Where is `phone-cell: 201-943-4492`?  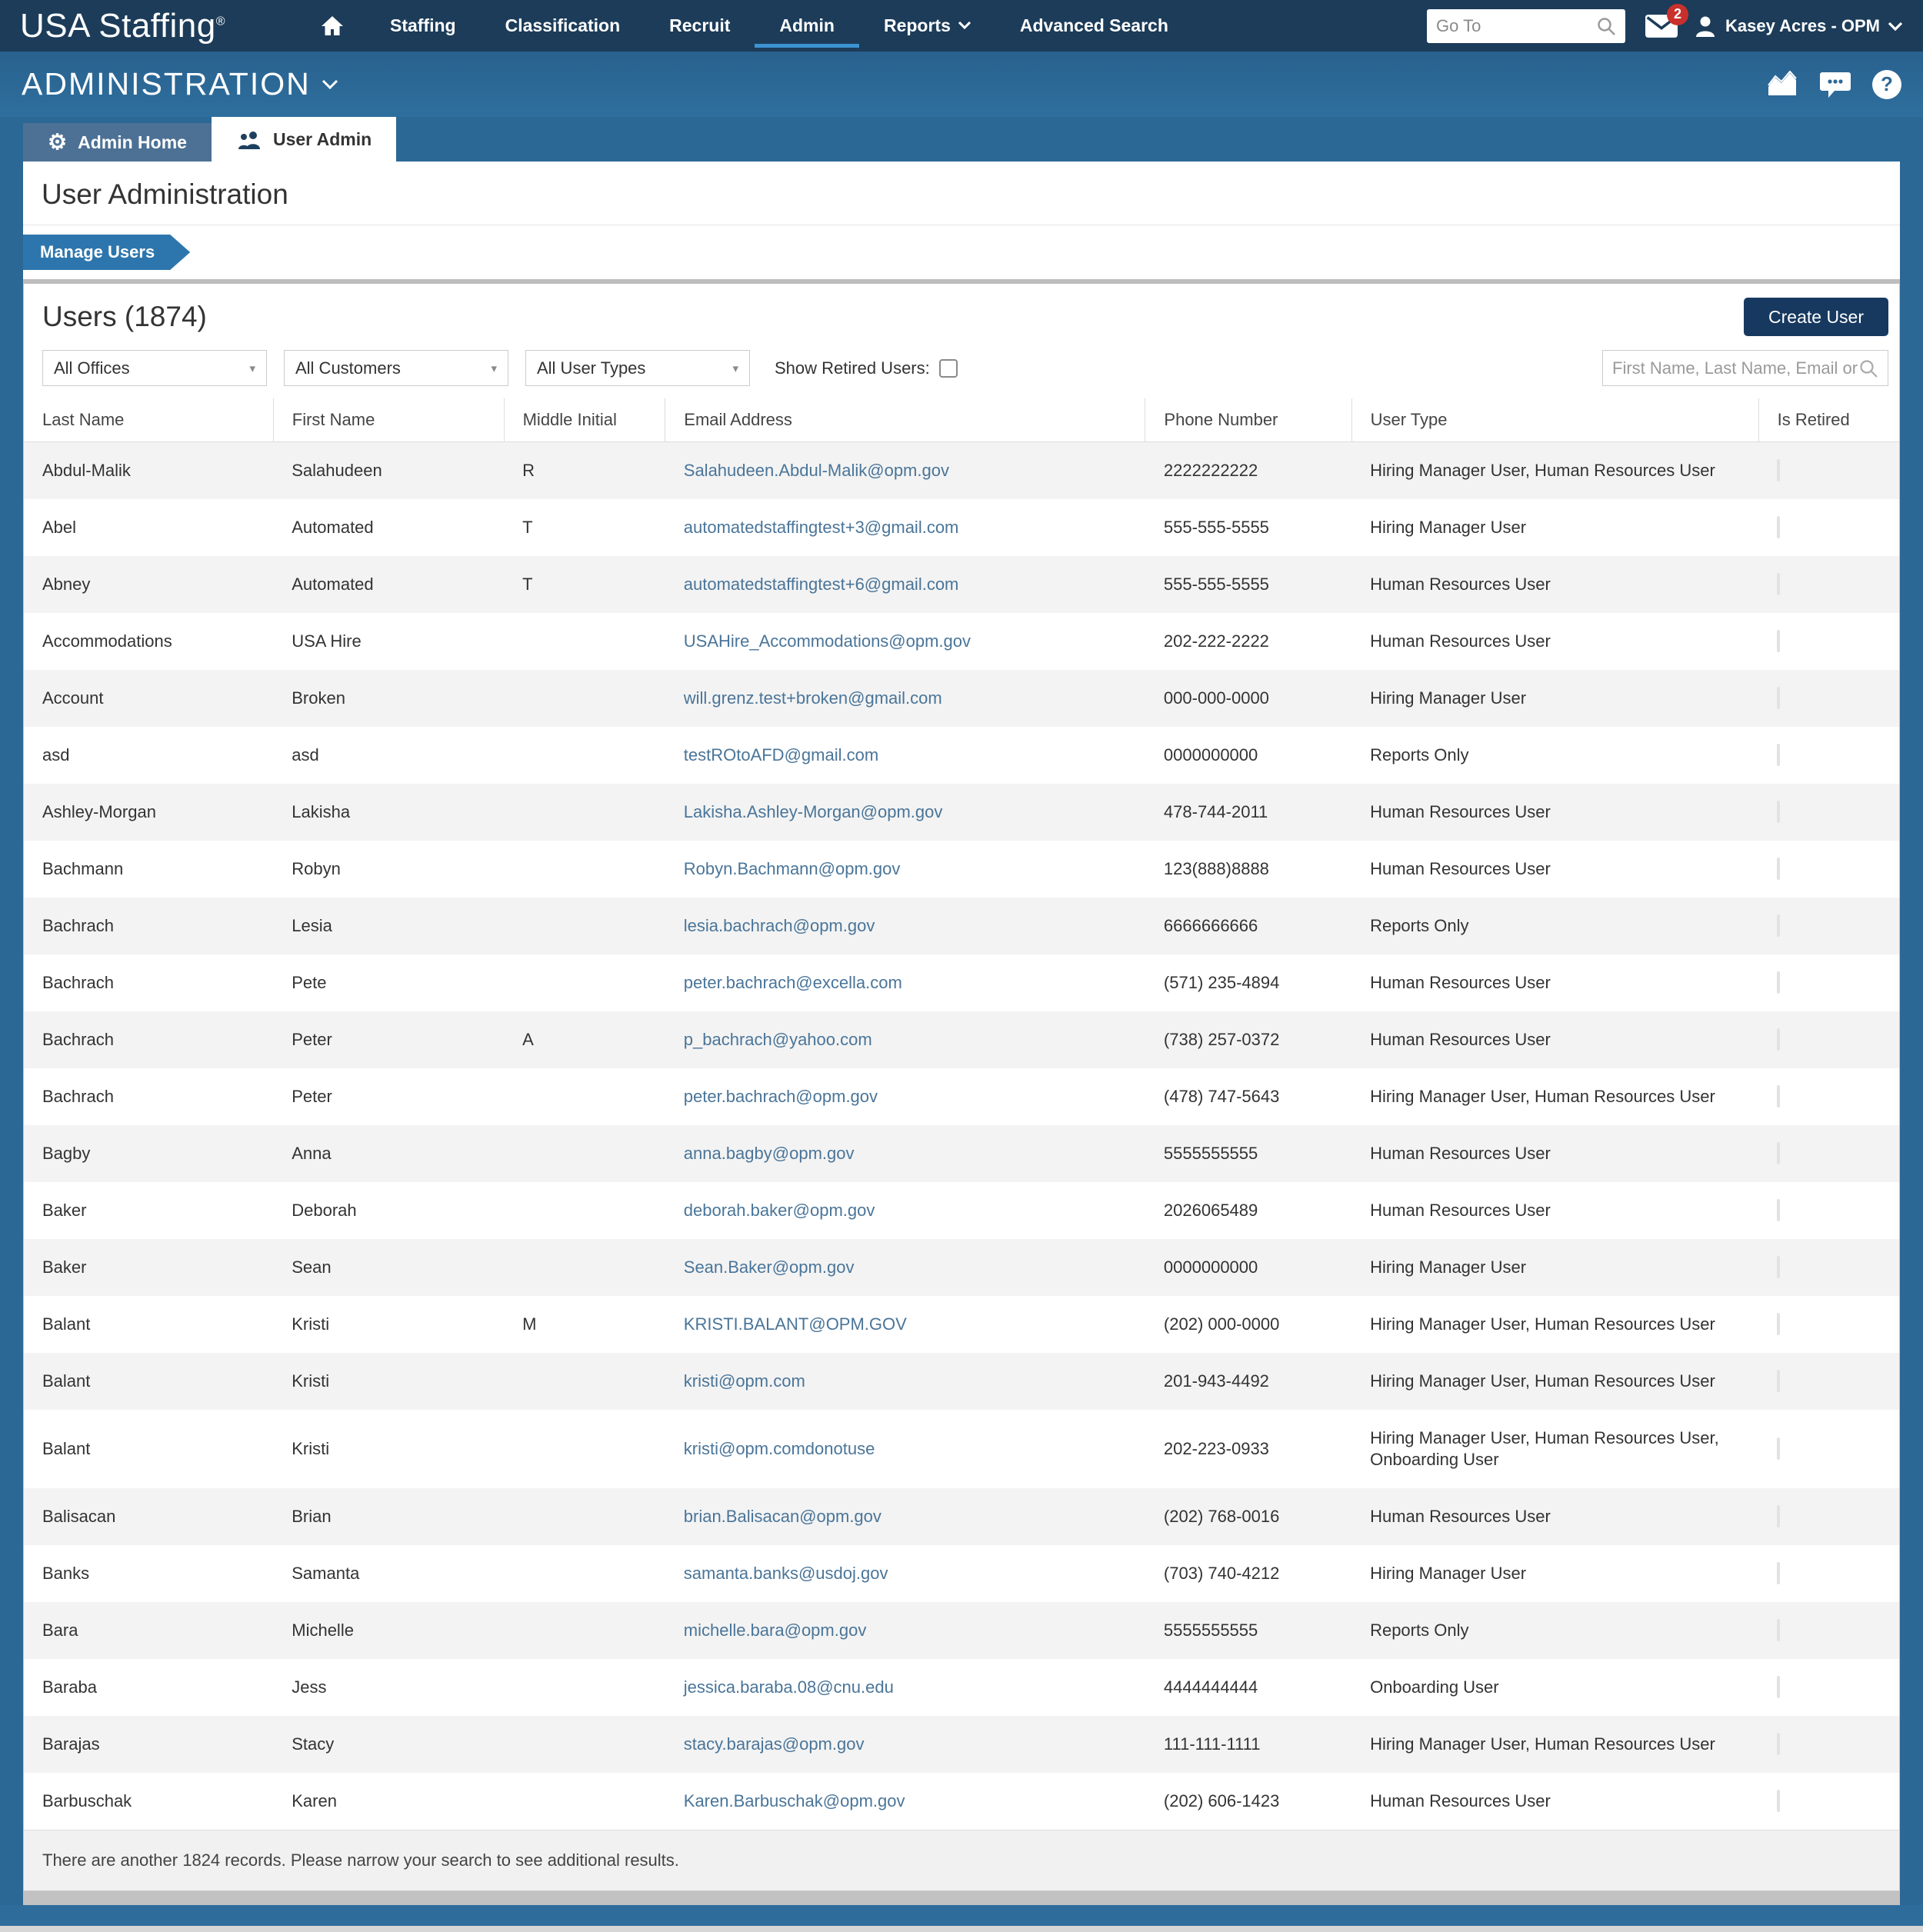 phone-cell: 201-943-4492 is located at coordinates (1216, 1381).